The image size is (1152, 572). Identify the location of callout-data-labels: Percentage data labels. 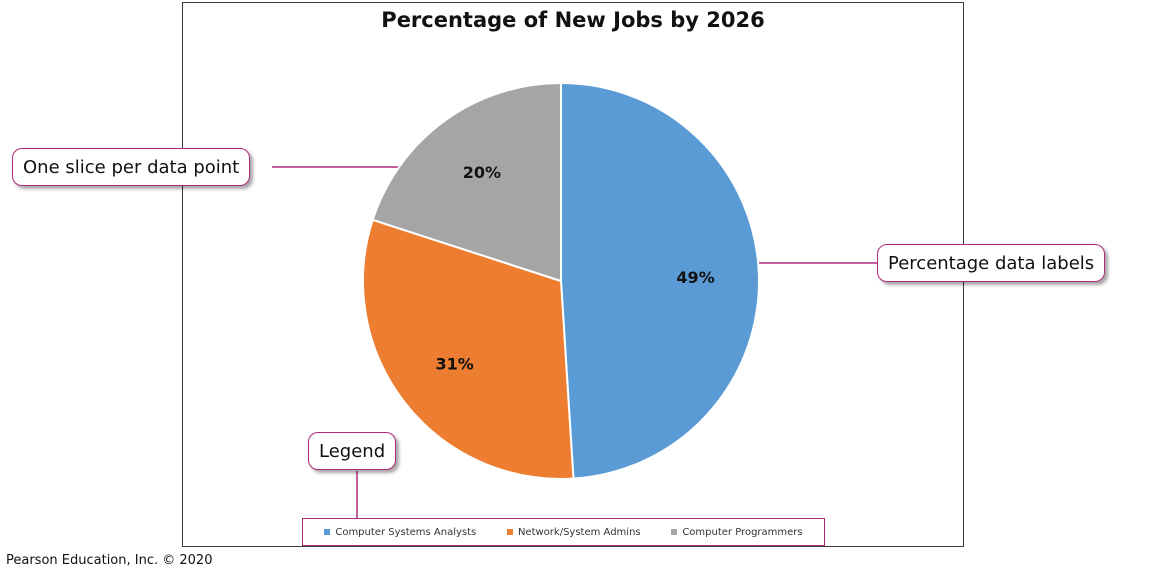
(991, 263).